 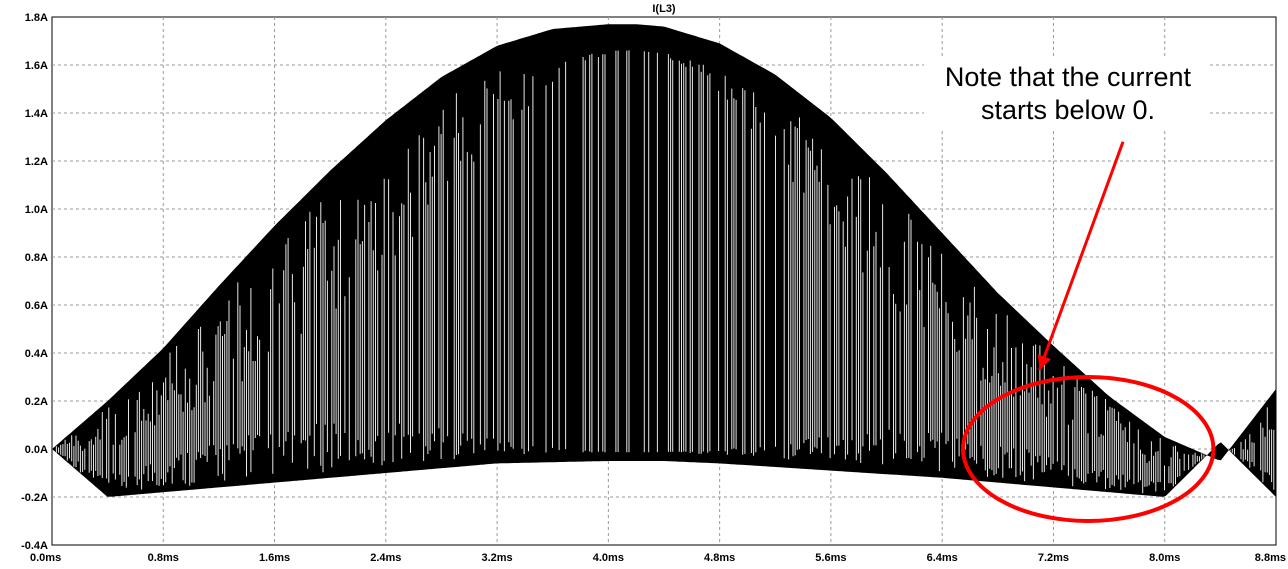 What do you see at coordinates (1088, 449) in the screenshot?
I see `highlight-ellipse` at bounding box center [1088, 449].